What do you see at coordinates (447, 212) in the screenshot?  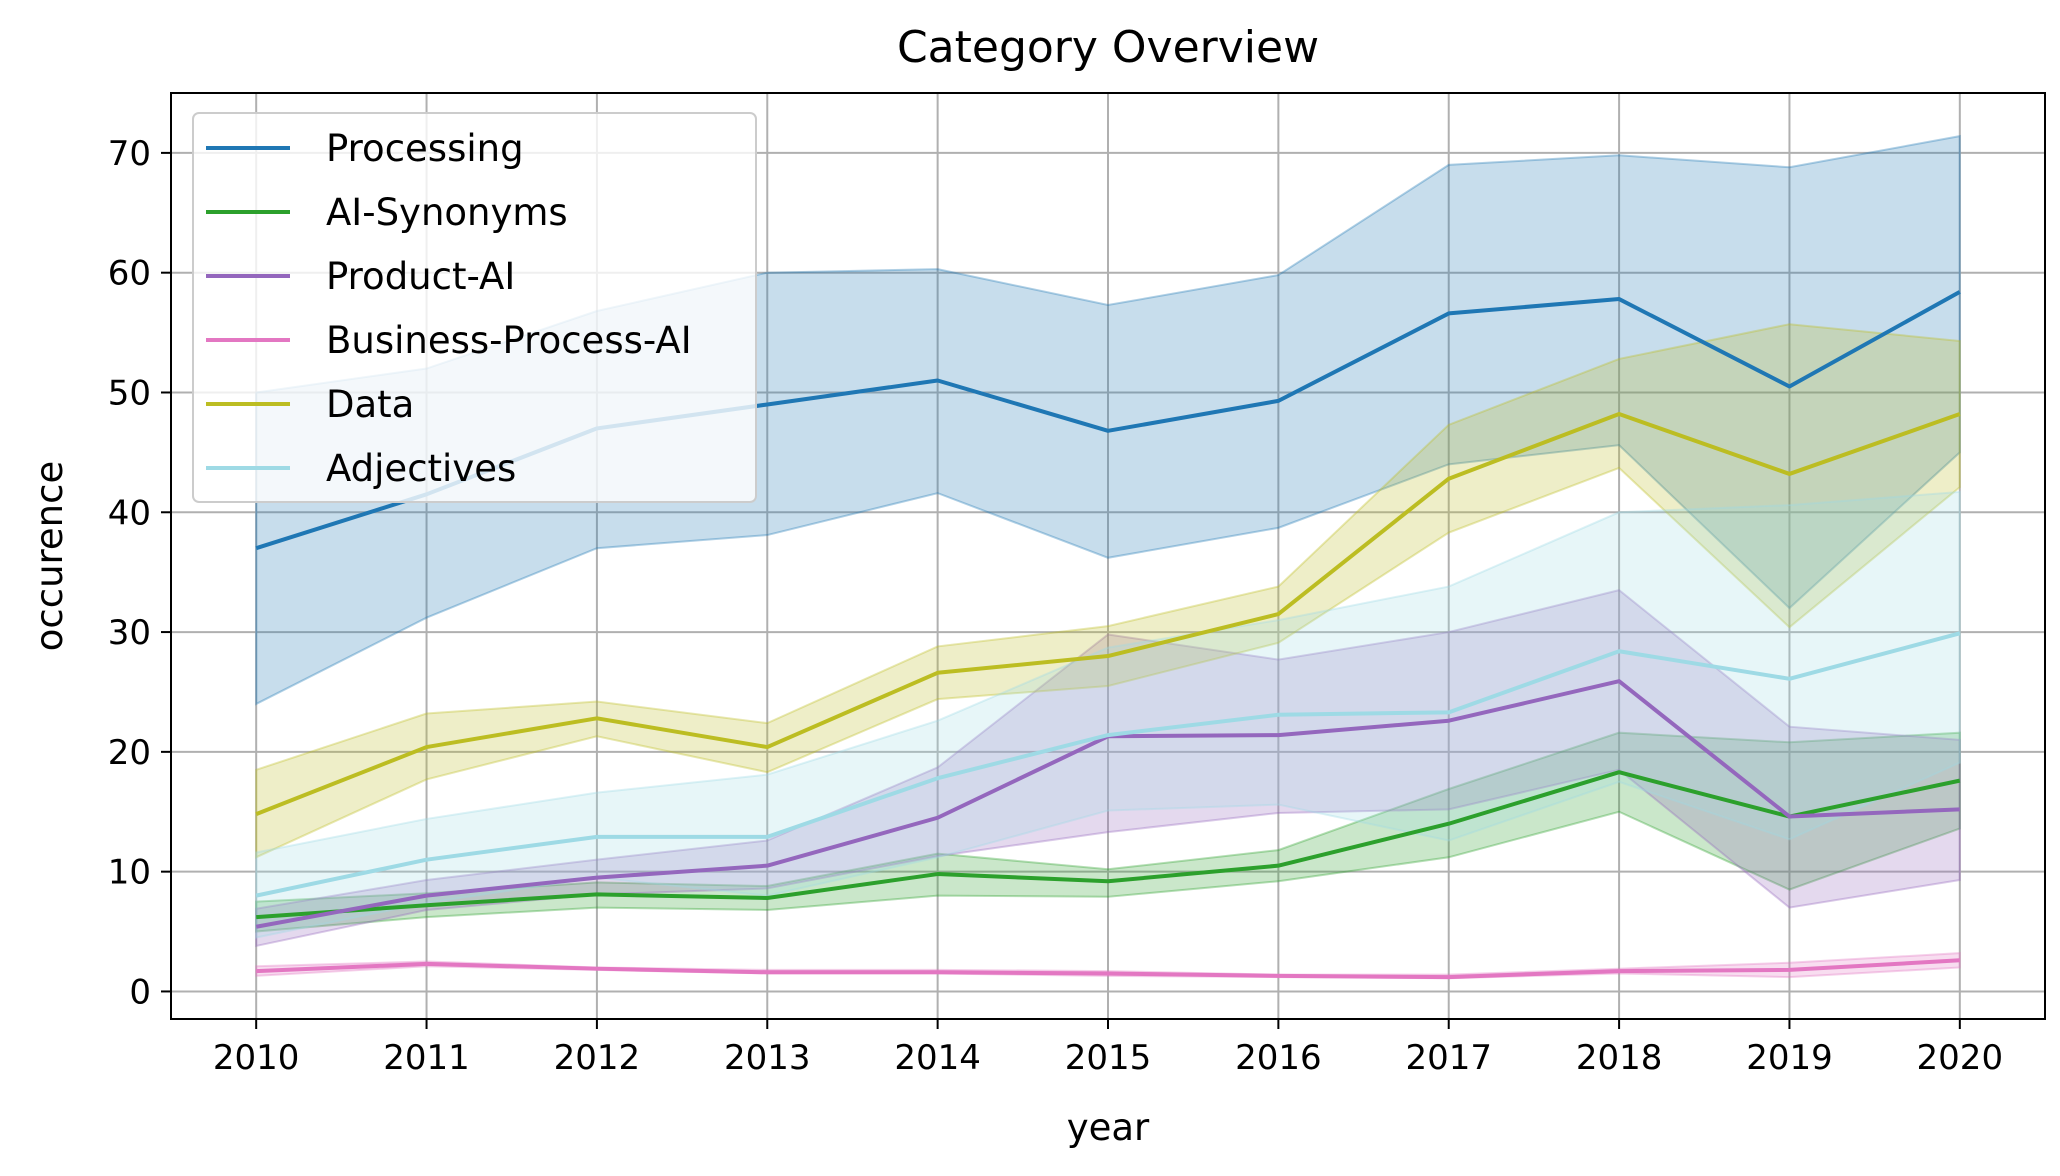 I see `legend-label-ai-synonyms: AI-Synonyms` at bounding box center [447, 212].